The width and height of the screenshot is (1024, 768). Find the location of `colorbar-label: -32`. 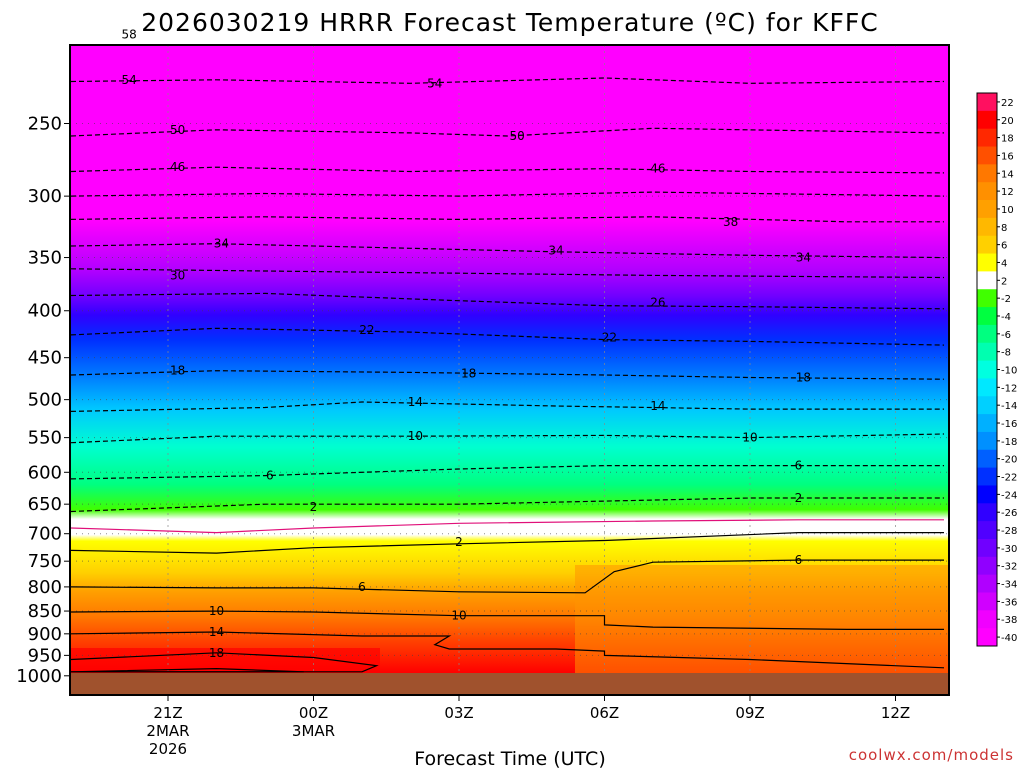

colorbar-label: -32 is located at coordinates (1009, 567).